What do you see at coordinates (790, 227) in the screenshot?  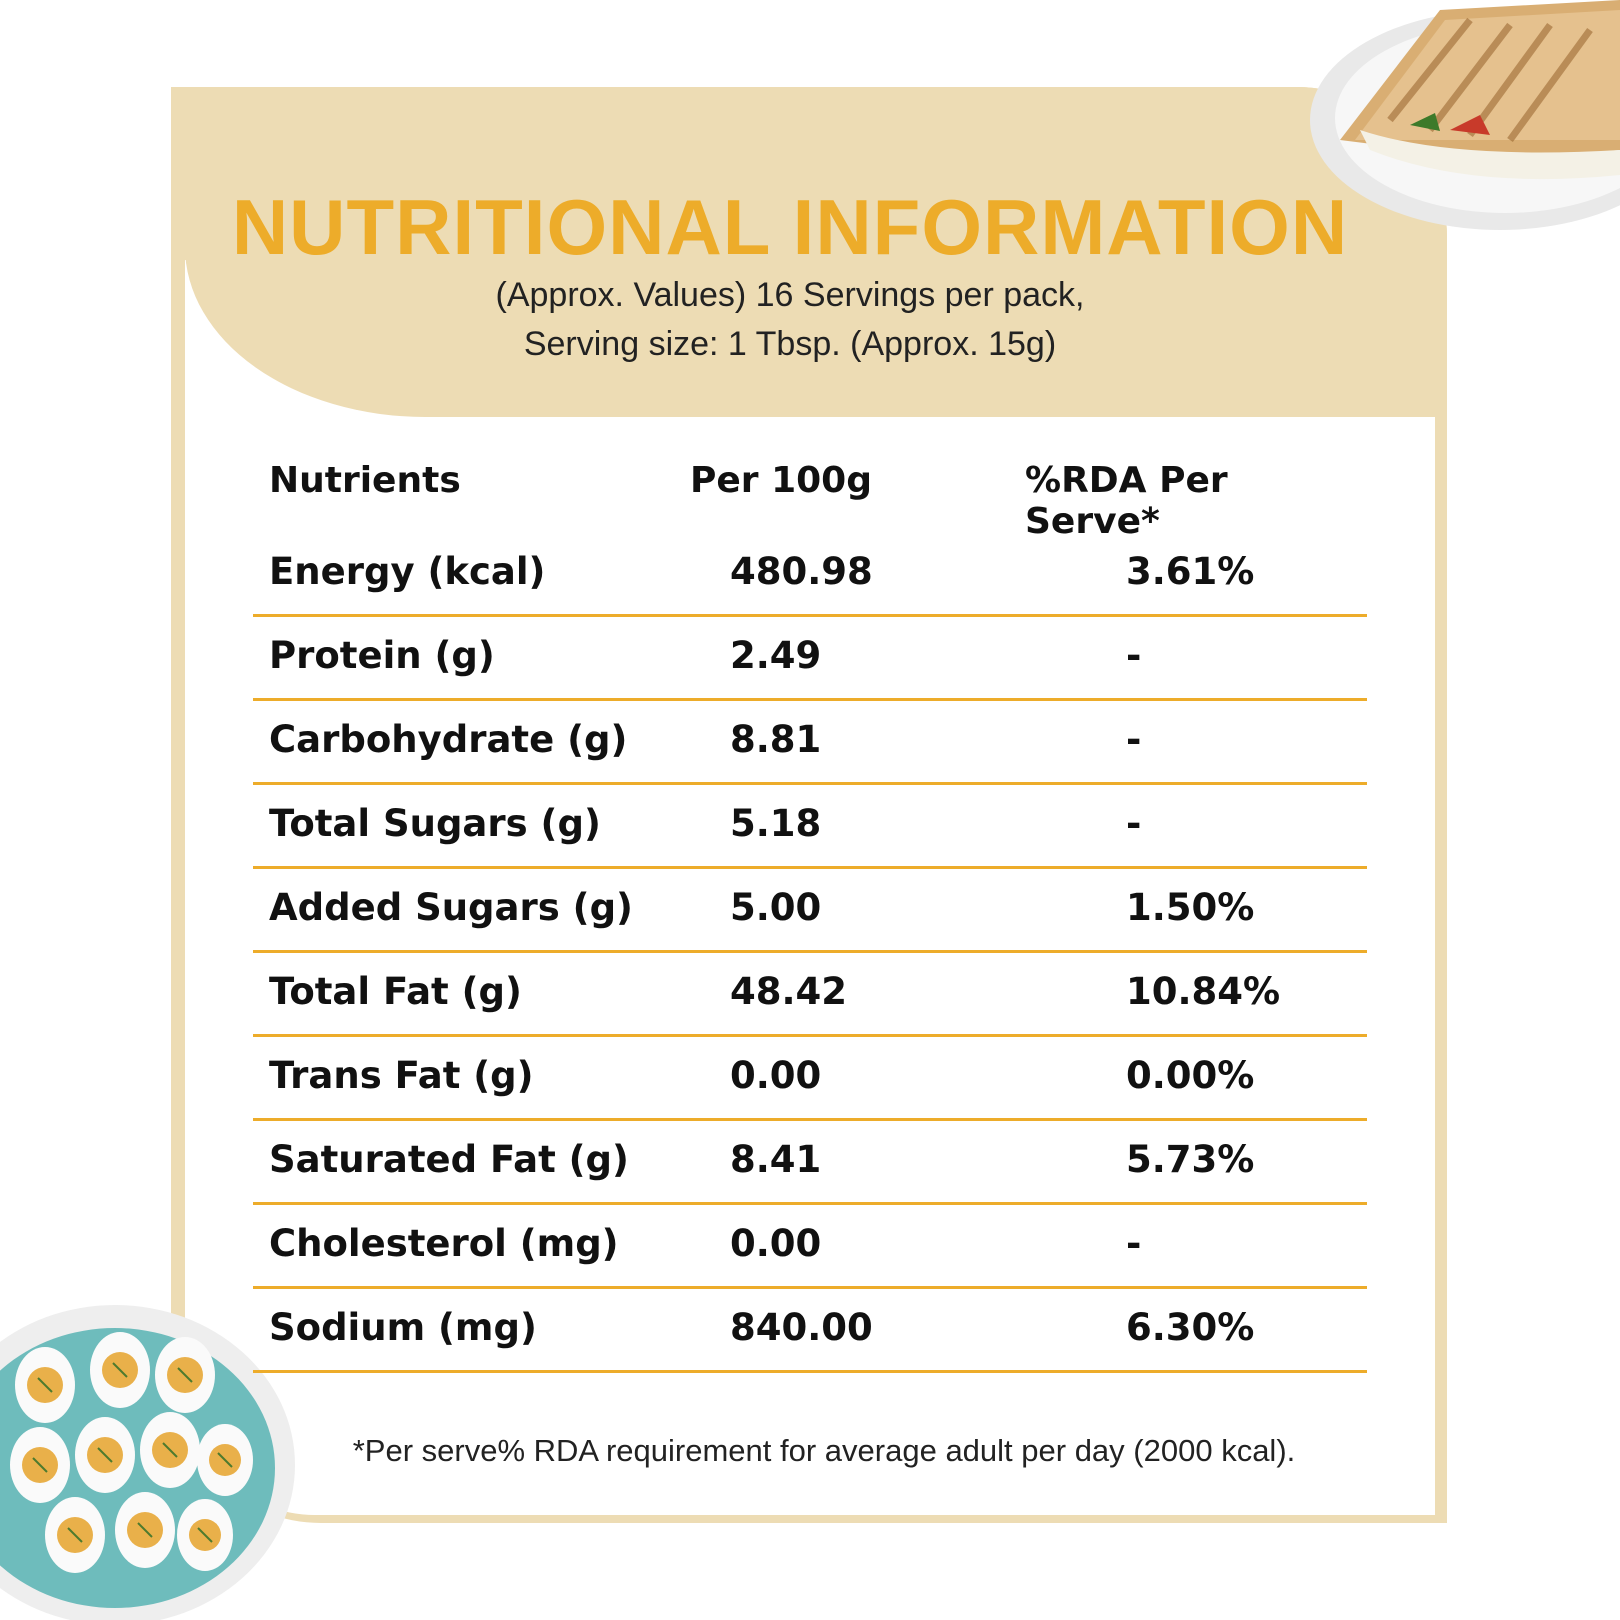 I see `page-title: NUTRITIONAL INFORMATION` at bounding box center [790, 227].